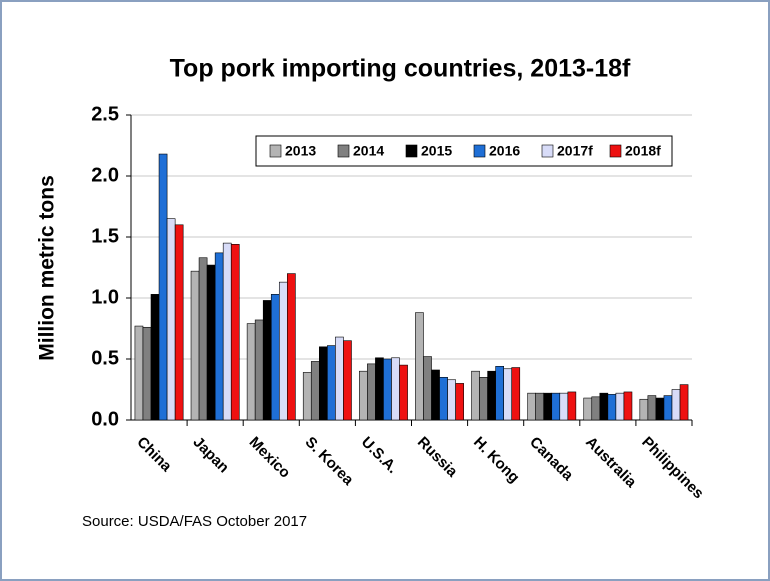  What do you see at coordinates (643, 151) in the screenshot?
I see `legend-label: 2018f` at bounding box center [643, 151].